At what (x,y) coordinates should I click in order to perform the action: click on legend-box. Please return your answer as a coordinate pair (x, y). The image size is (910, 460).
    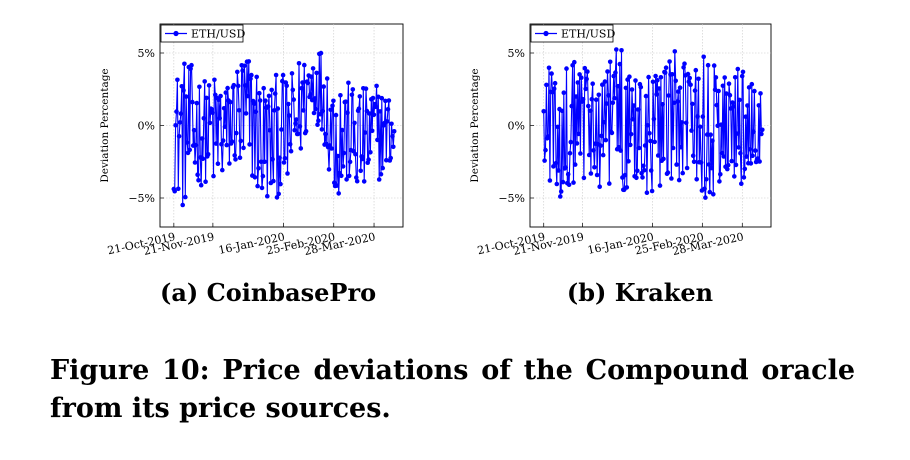
    Looking at the image, I should click on (202, 33).